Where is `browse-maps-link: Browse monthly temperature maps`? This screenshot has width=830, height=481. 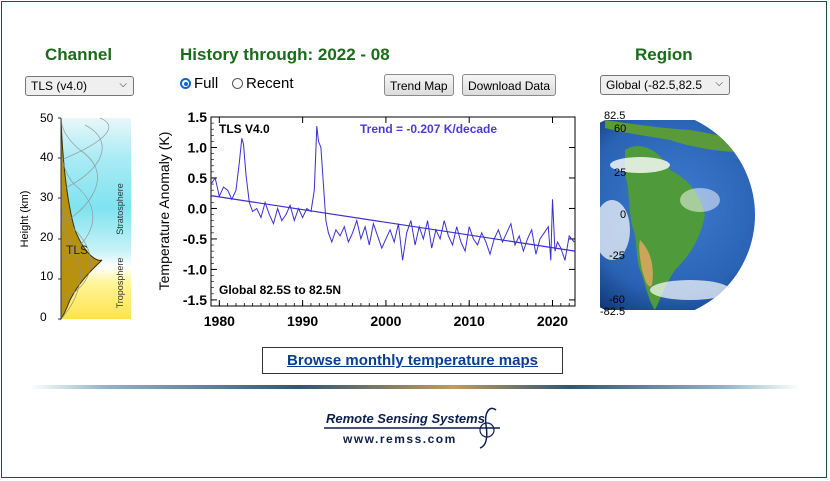 browse-maps-link: Browse monthly temperature maps is located at coordinates (412, 360).